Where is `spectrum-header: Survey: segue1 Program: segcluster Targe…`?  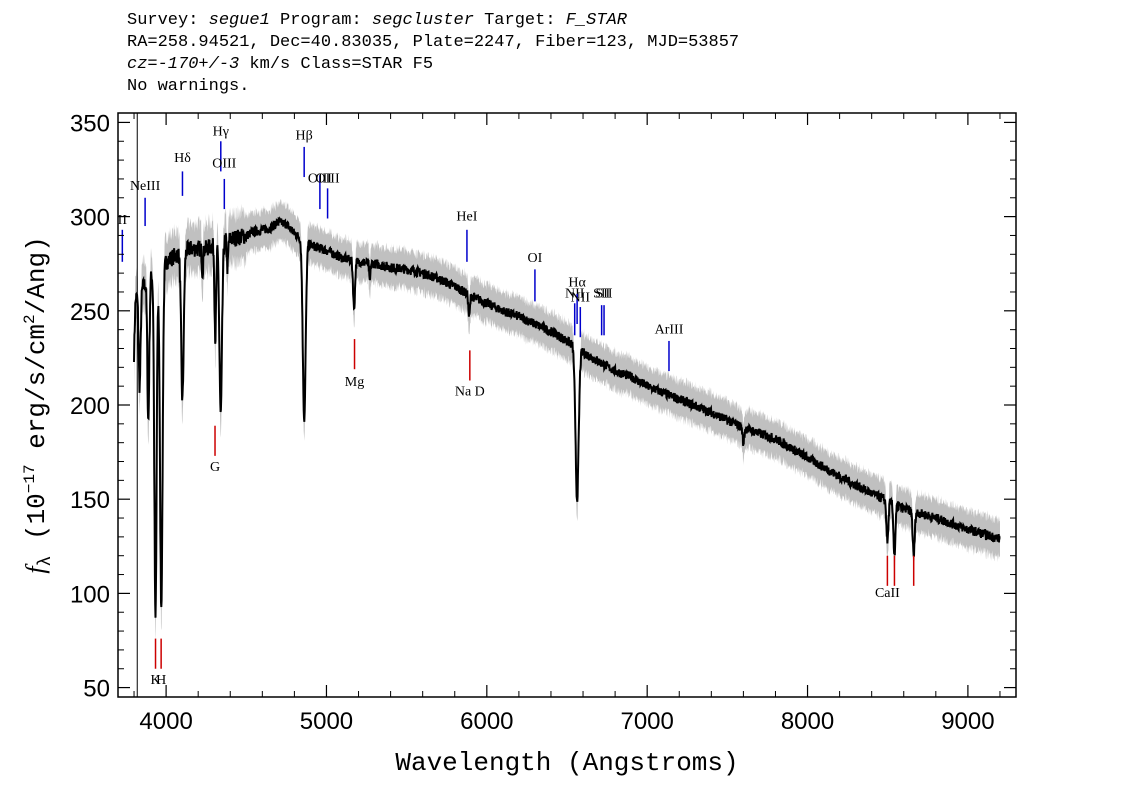 spectrum-header: Survey: segue1 Program: segcluster Targe… is located at coordinates (433, 54).